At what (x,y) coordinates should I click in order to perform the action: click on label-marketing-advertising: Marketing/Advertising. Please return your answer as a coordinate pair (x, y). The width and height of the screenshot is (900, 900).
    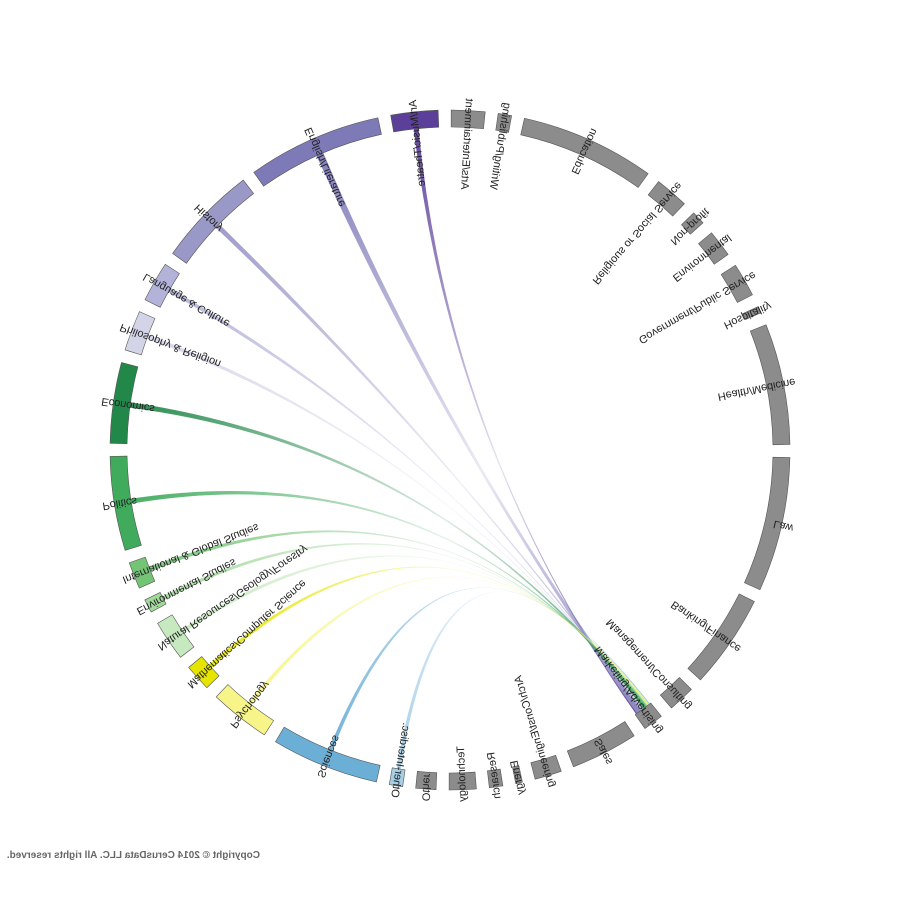
    Looking at the image, I should click on (628, 690).